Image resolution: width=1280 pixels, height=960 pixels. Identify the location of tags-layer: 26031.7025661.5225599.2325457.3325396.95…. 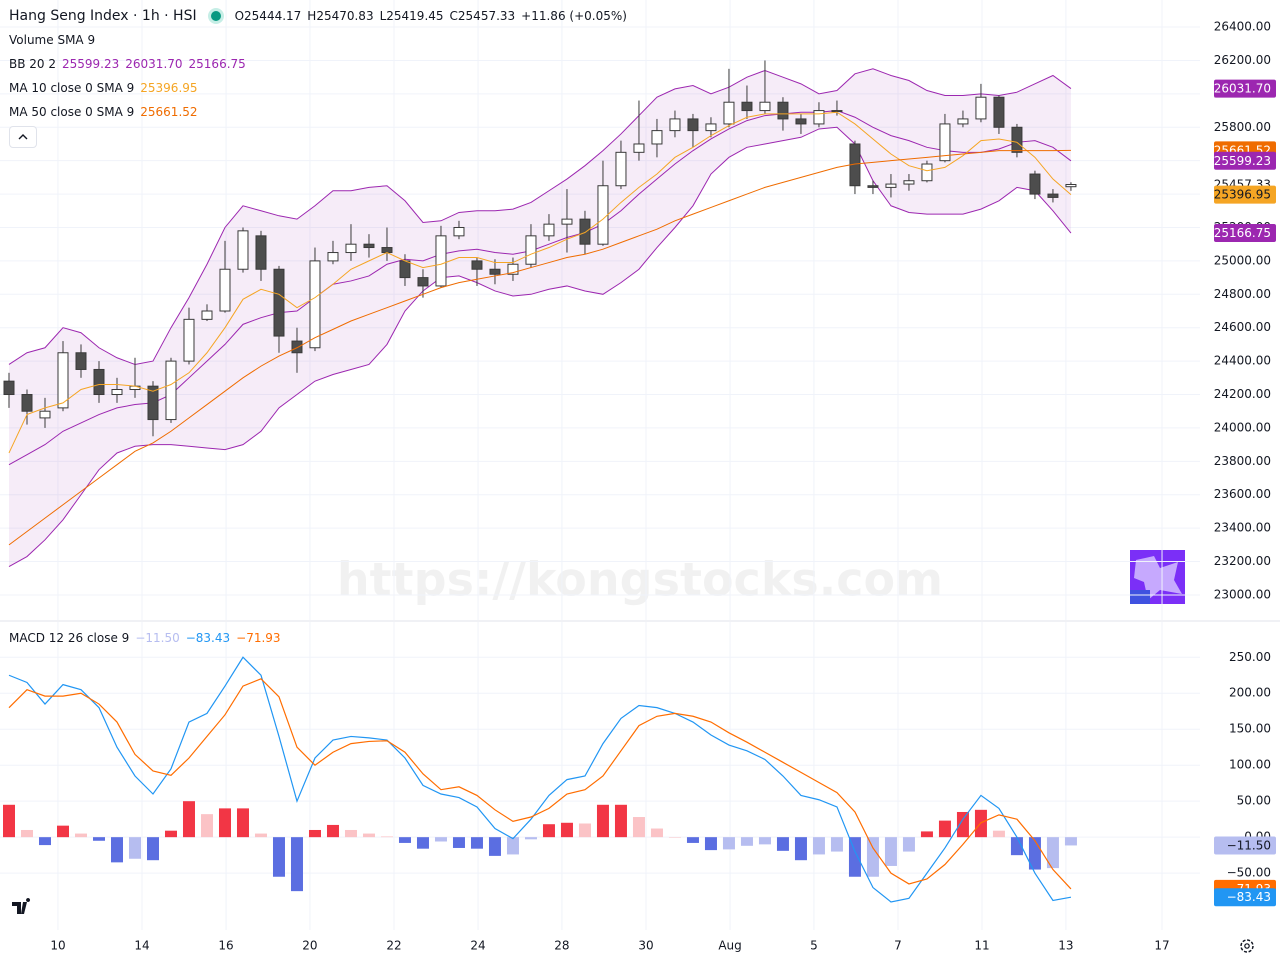
(1245, 493).